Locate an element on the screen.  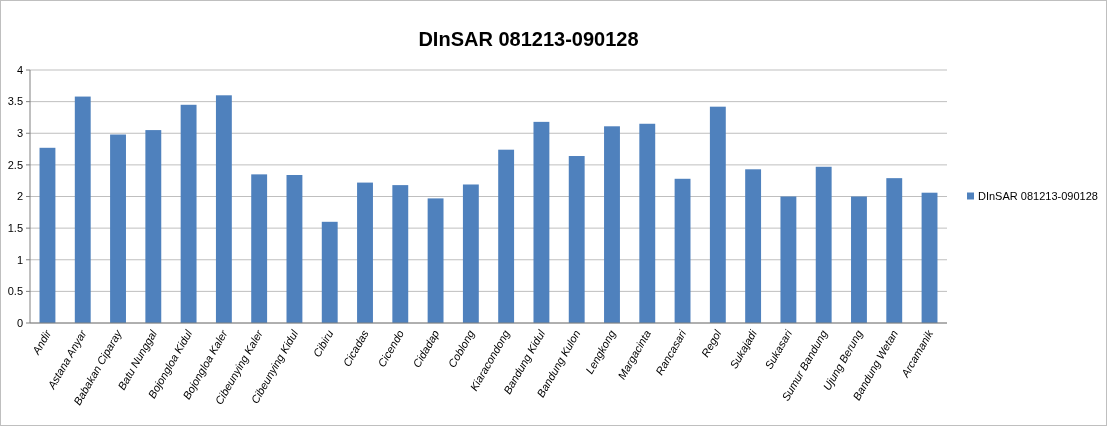
y-tick-label: 2 is located at coordinates (19, 196).